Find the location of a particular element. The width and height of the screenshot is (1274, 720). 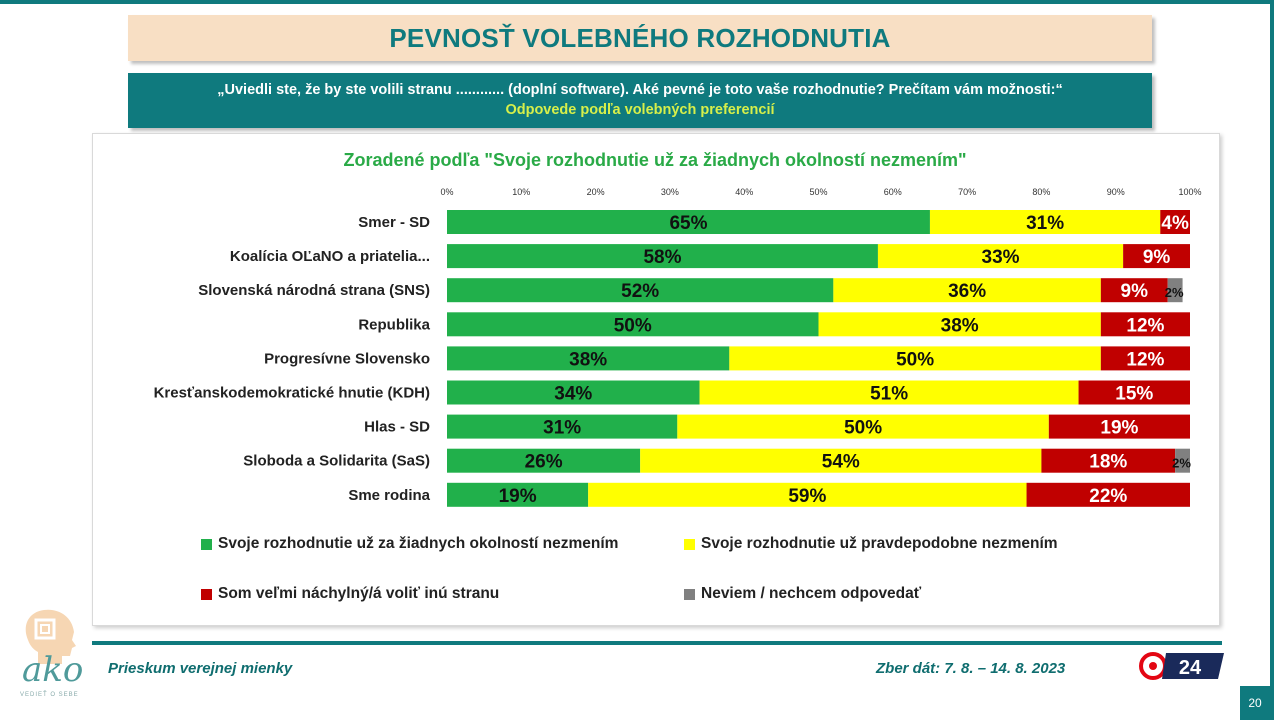

data-label: 34% is located at coordinates (573, 394).